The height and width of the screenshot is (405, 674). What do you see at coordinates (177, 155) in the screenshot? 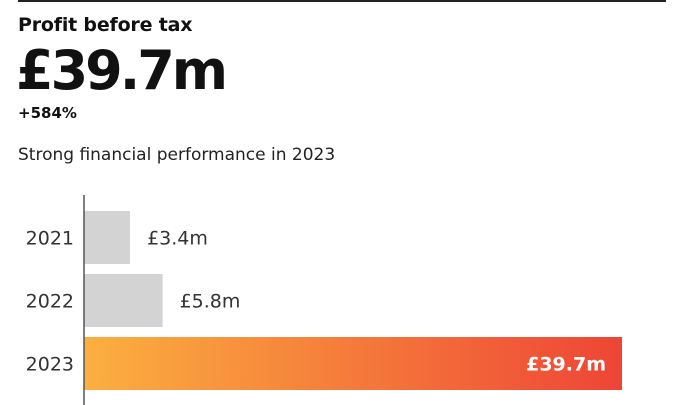
I see `chart-subtitle: Strong financial performance in 2023` at bounding box center [177, 155].